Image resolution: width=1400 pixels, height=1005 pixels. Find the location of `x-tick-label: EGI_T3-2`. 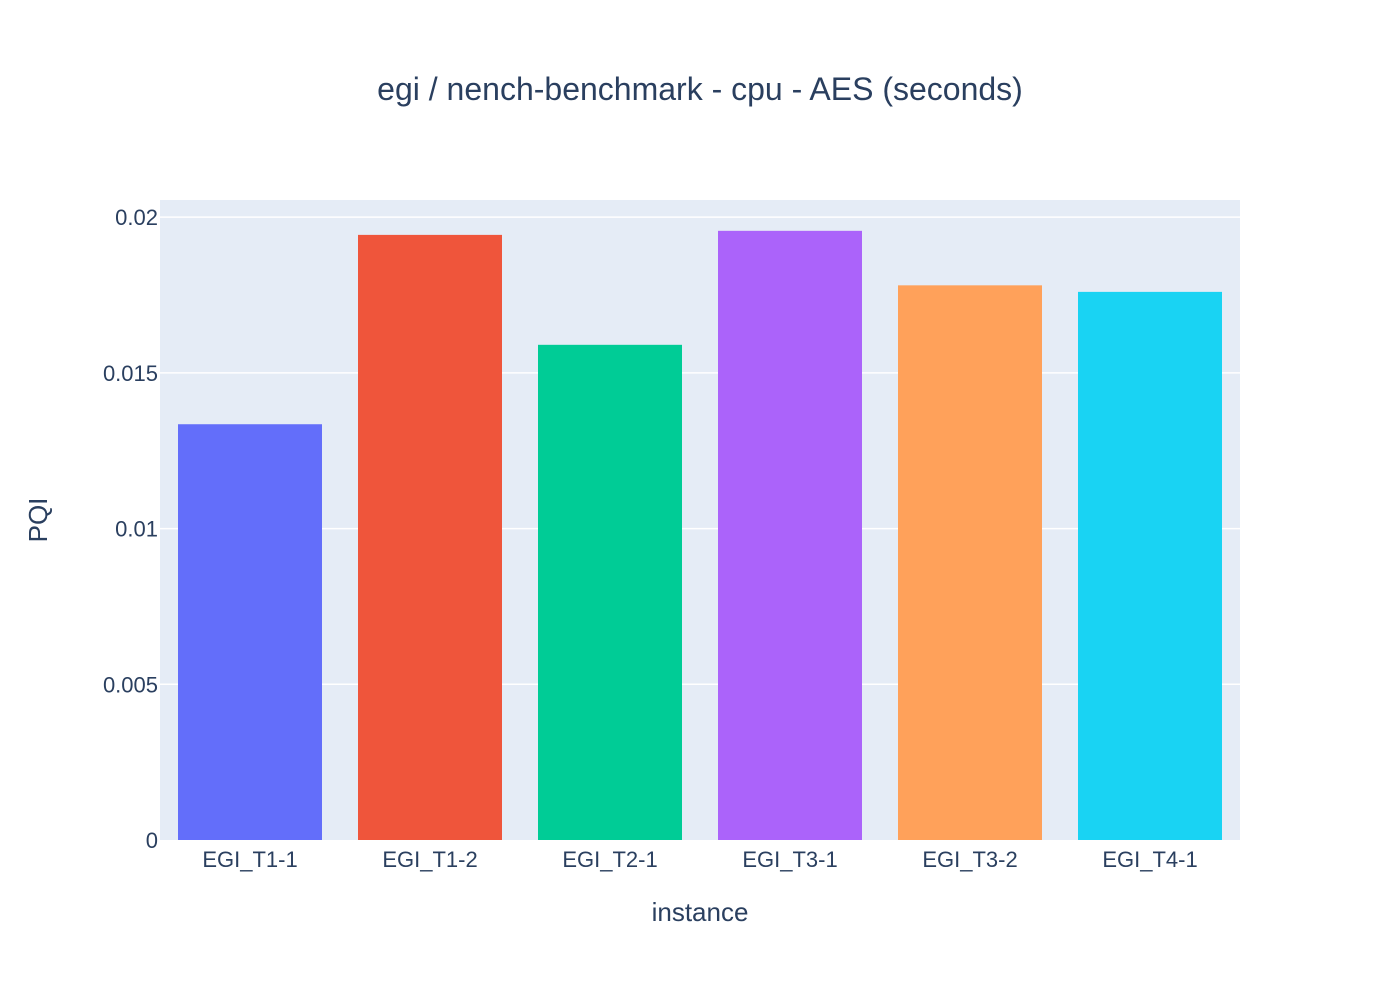

x-tick-label: EGI_T3-2 is located at coordinates (969, 859).